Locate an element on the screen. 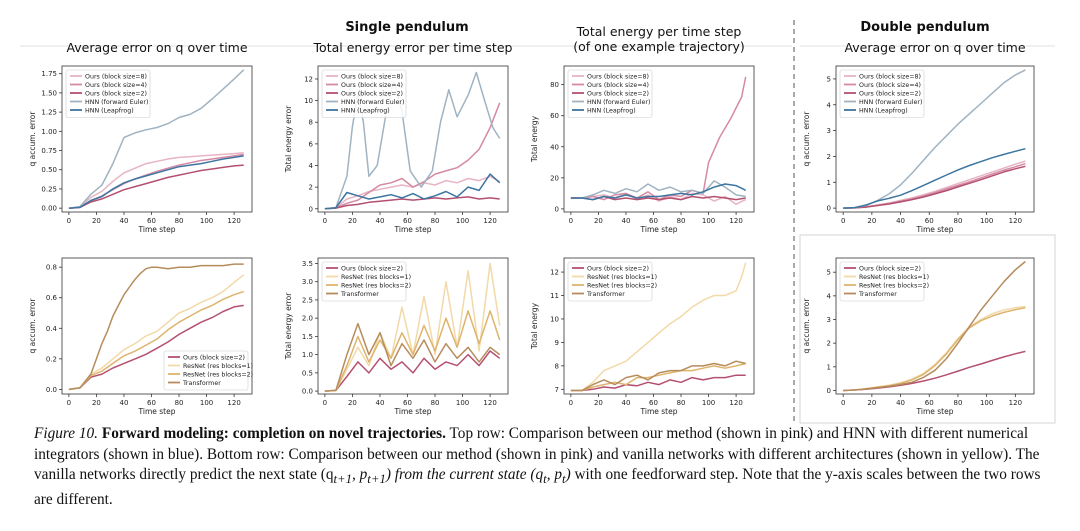  caption-figure-label: Figure 10. is located at coordinates (66, 433).